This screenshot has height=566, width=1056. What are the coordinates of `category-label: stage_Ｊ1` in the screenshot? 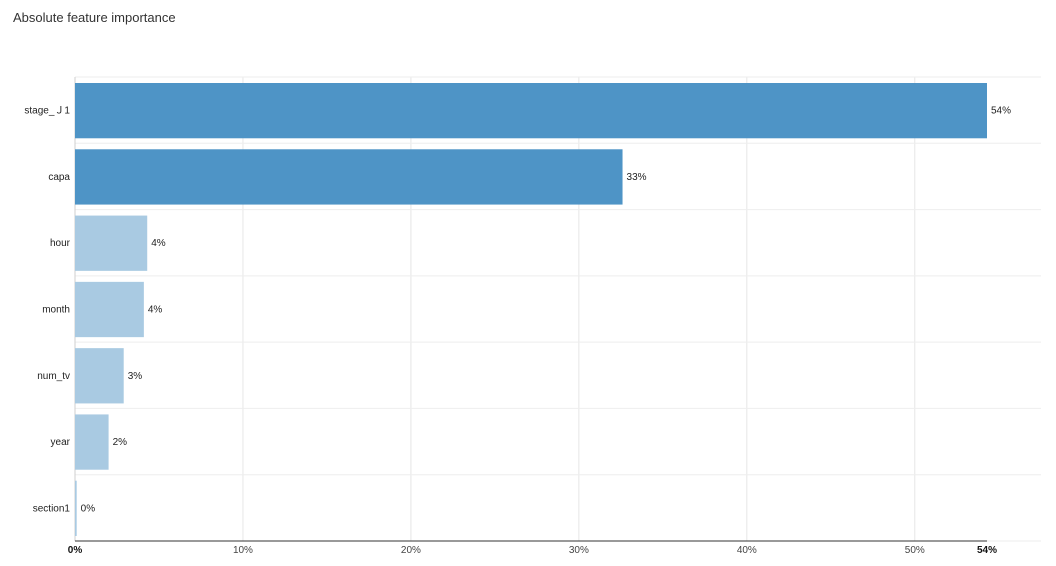 It's located at (47, 111).